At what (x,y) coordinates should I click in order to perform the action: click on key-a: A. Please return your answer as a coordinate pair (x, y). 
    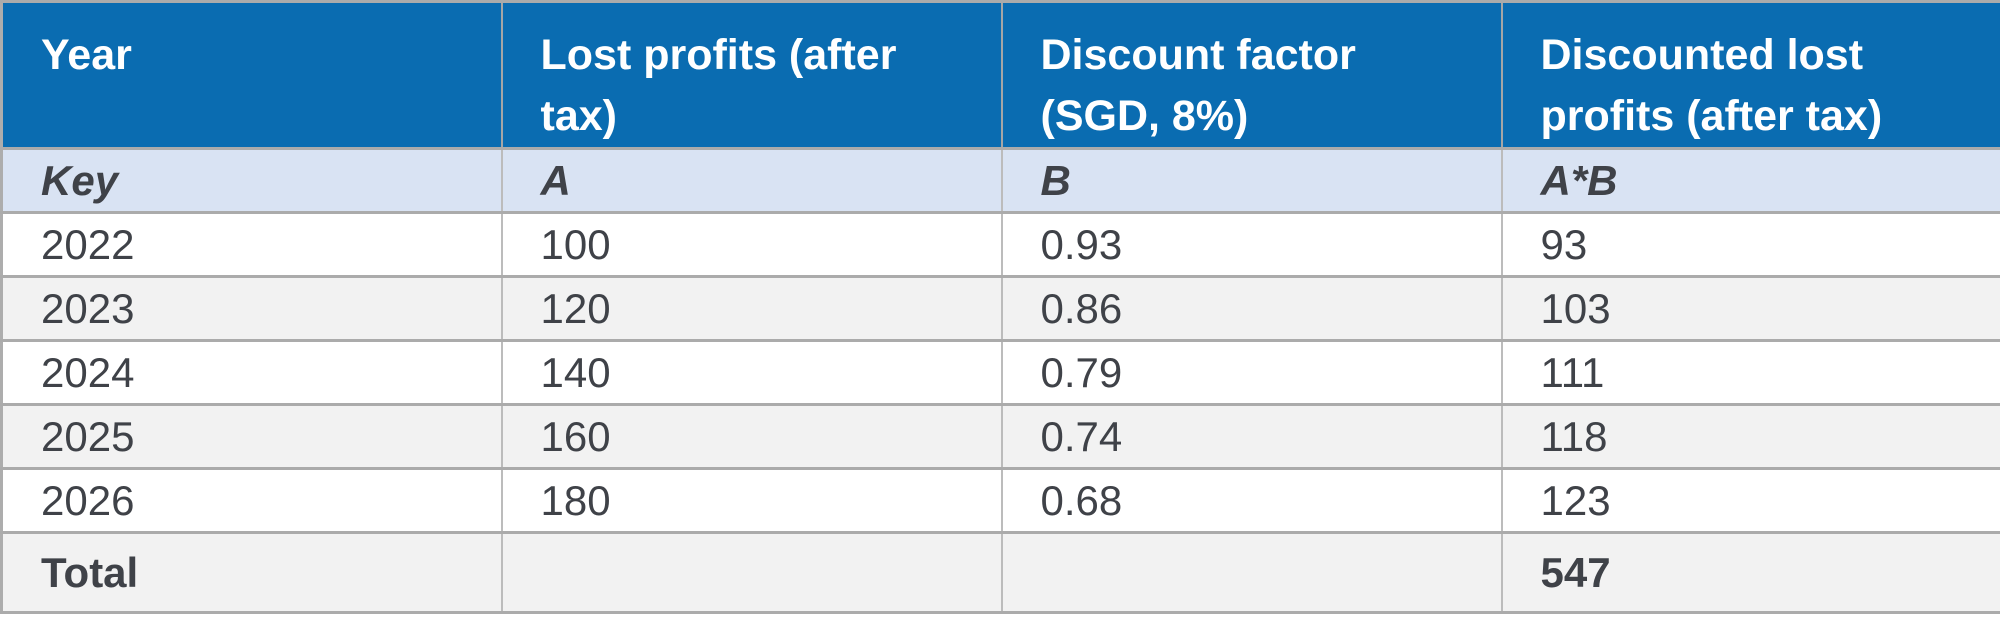
    Looking at the image, I should click on (751, 181).